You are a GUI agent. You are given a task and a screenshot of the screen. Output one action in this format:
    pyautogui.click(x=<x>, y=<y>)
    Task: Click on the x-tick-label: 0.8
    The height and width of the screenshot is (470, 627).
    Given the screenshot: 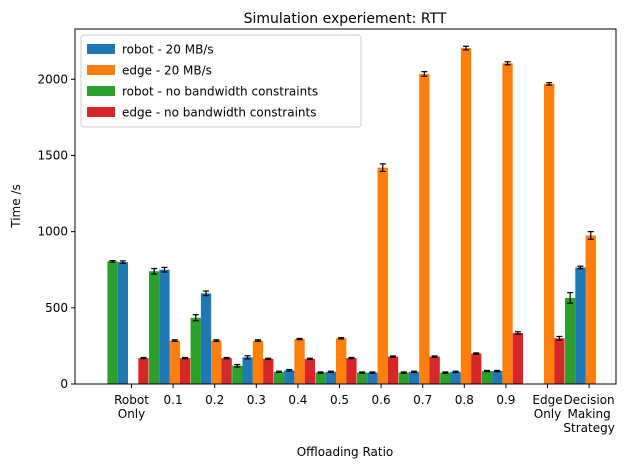 What is the action you would take?
    pyautogui.click(x=464, y=400)
    